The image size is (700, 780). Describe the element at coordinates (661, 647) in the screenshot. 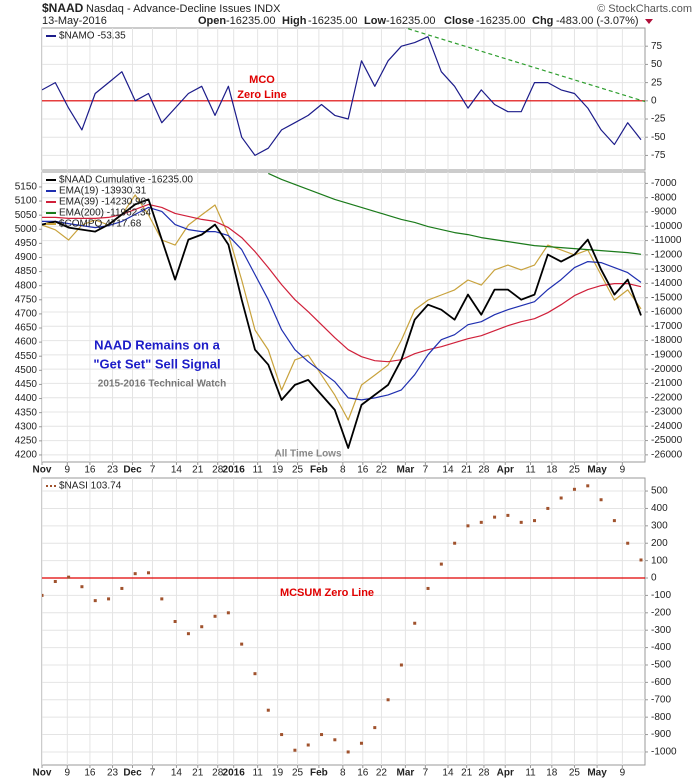

I see `y-tick-label: -400` at that location.